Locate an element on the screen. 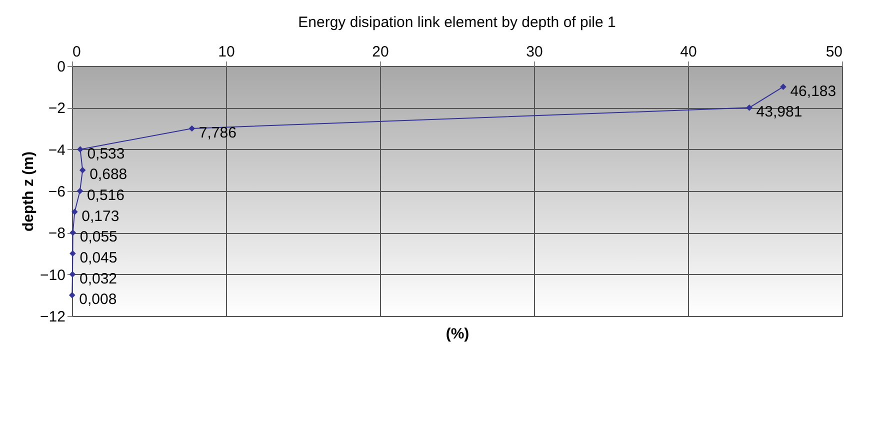 The width and height of the screenshot is (888, 430). y-tick-label: −4 is located at coordinates (57, 150).